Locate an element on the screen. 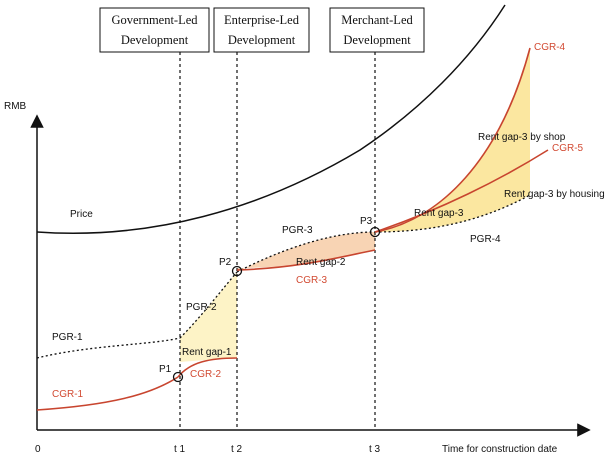 The width and height of the screenshot is (614, 464). pgr-3-curve is located at coordinates (306, 252).